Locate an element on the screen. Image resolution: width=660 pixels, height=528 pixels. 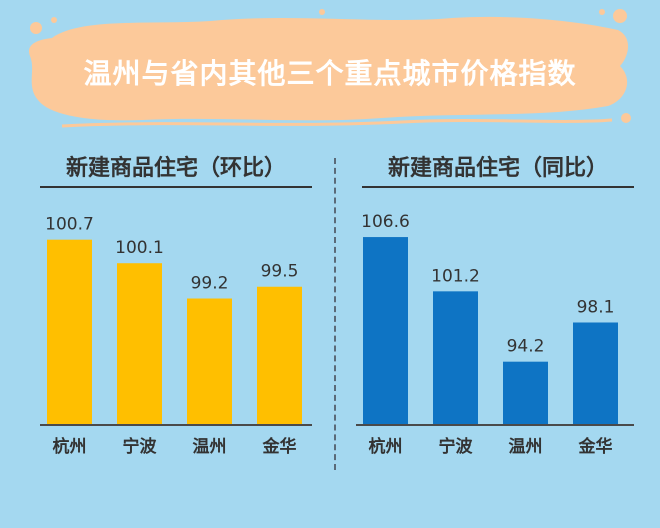
right-chart-title: 新建商品住宅（同比） is located at coordinates (498, 169).